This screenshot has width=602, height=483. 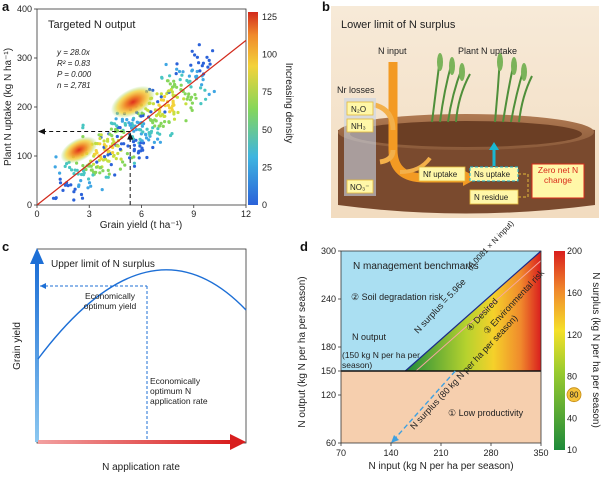 I want to click on ns-uptake-label: Ns uptake, so click(x=492, y=174).